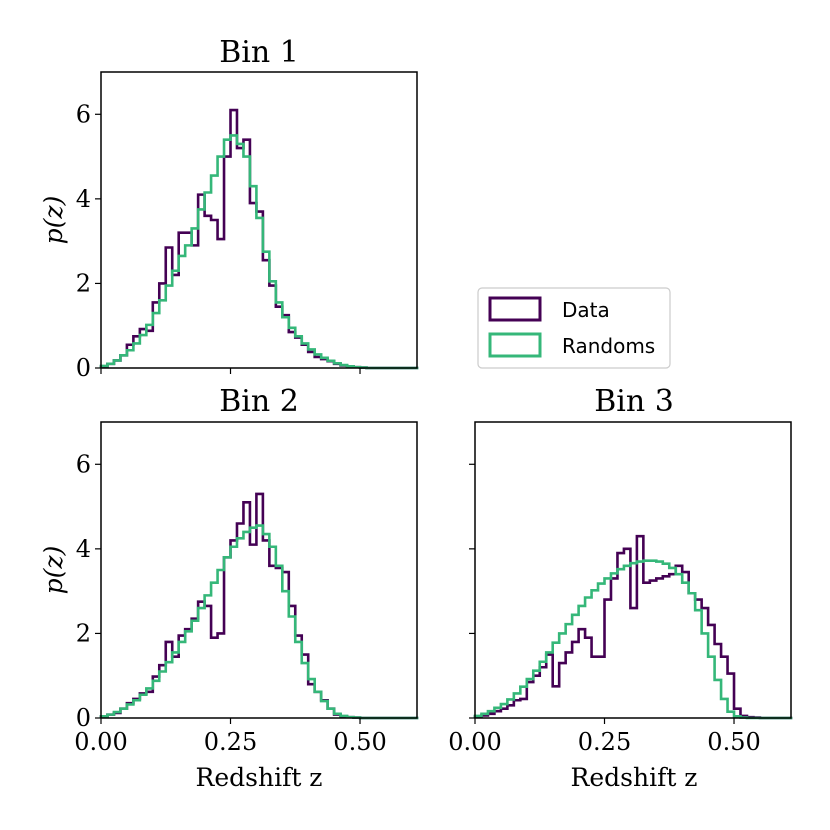  What do you see at coordinates (608, 346) in the screenshot?
I see `legend-label-randoms: Randoms` at bounding box center [608, 346].